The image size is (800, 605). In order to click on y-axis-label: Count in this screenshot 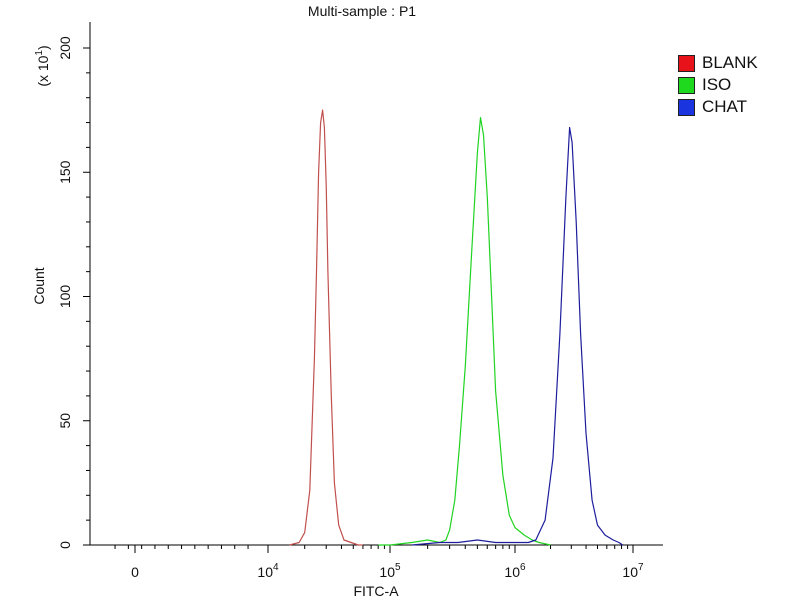, I will do `click(39, 285)`.